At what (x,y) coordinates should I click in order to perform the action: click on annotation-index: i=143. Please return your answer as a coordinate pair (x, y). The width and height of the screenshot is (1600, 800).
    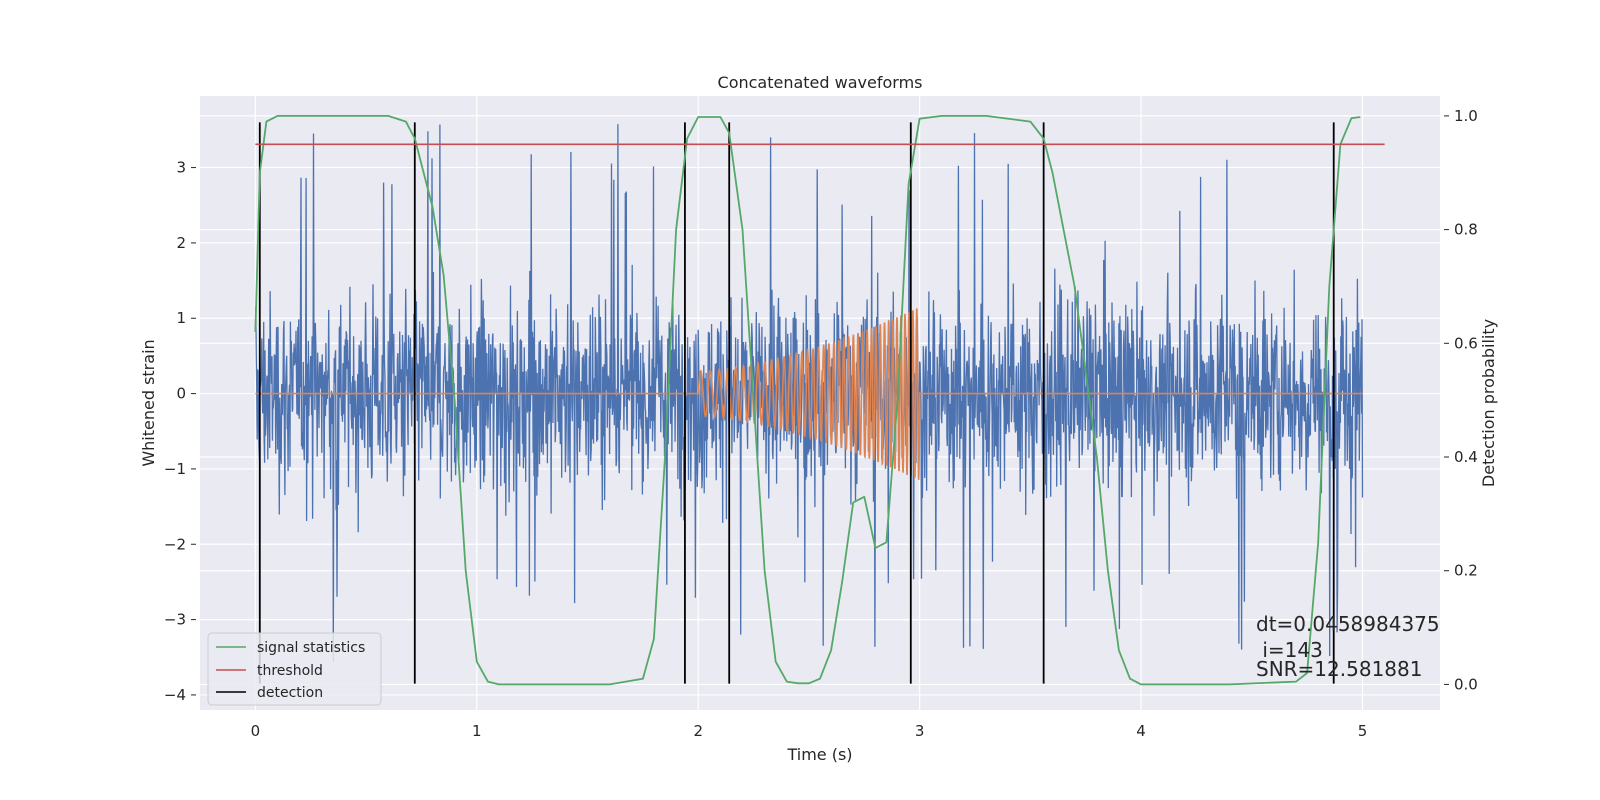
    Looking at the image, I should click on (1289, 650).